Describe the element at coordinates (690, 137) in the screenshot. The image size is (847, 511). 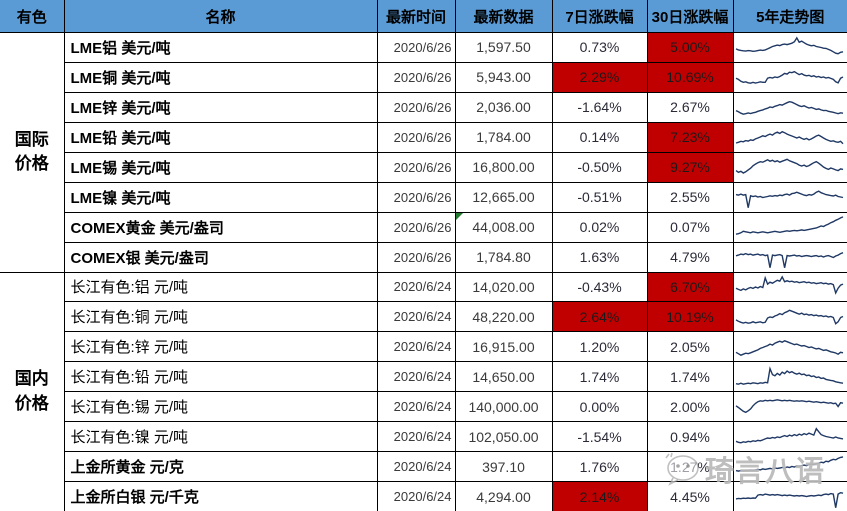
I see `pct-30d-cell: 7.23%` at that location.